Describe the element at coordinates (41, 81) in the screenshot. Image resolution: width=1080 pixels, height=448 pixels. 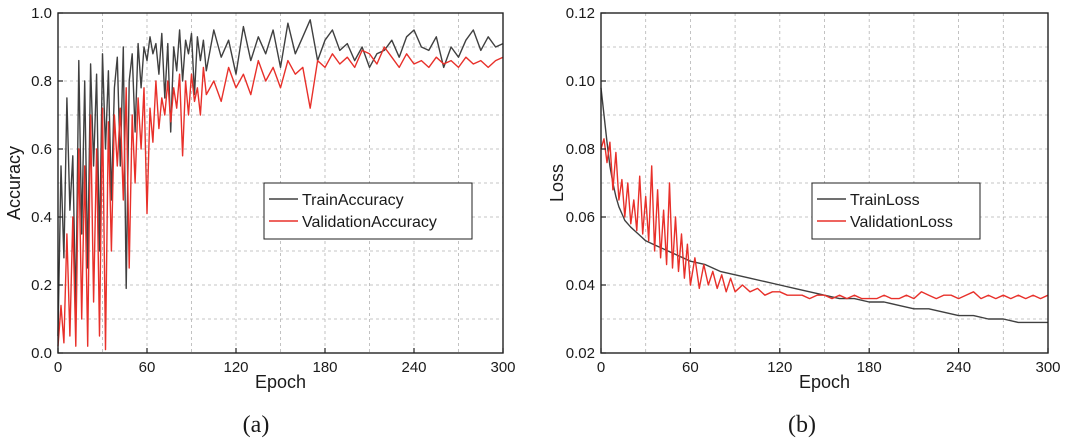
I see `y-tick-label: 0.8` at that location.